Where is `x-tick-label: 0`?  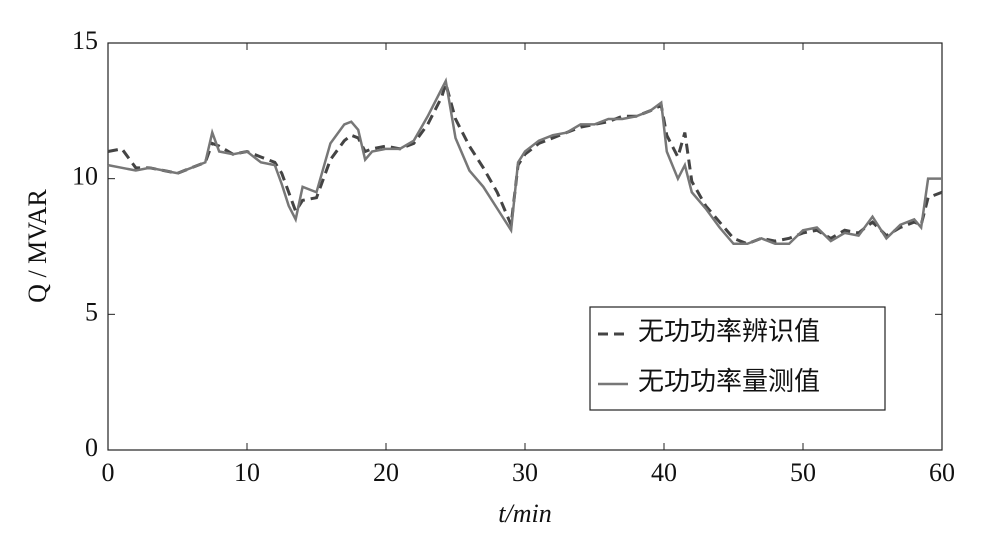 x-tick-label: 0 is located at coordinates (108, 472).